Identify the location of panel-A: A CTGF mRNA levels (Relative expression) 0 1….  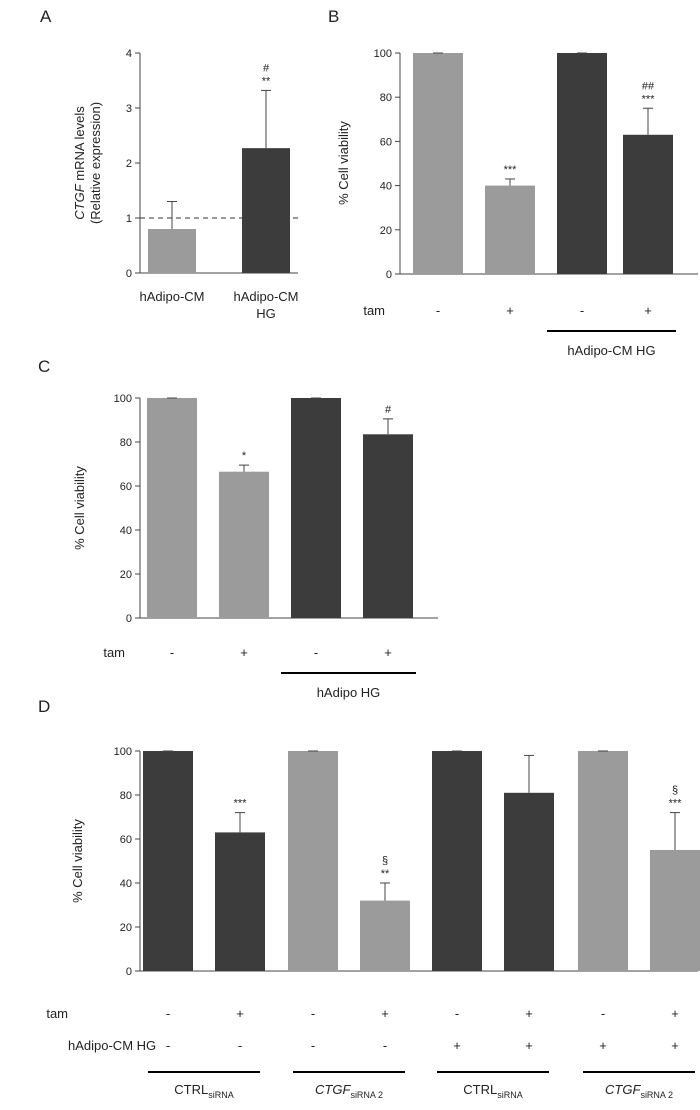
(169, 164).